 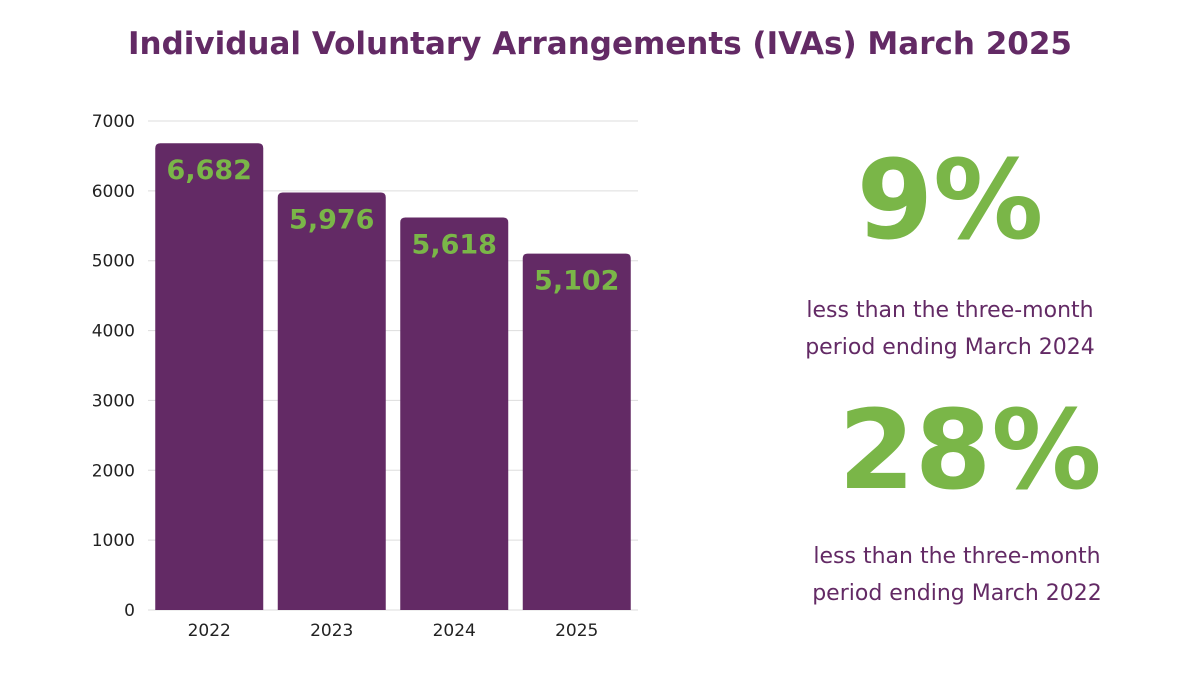 What do you see at coordinates (209, 170) in the screenshot?
I see `data-label-2022: 6,682` at bounding box center [209, 170].